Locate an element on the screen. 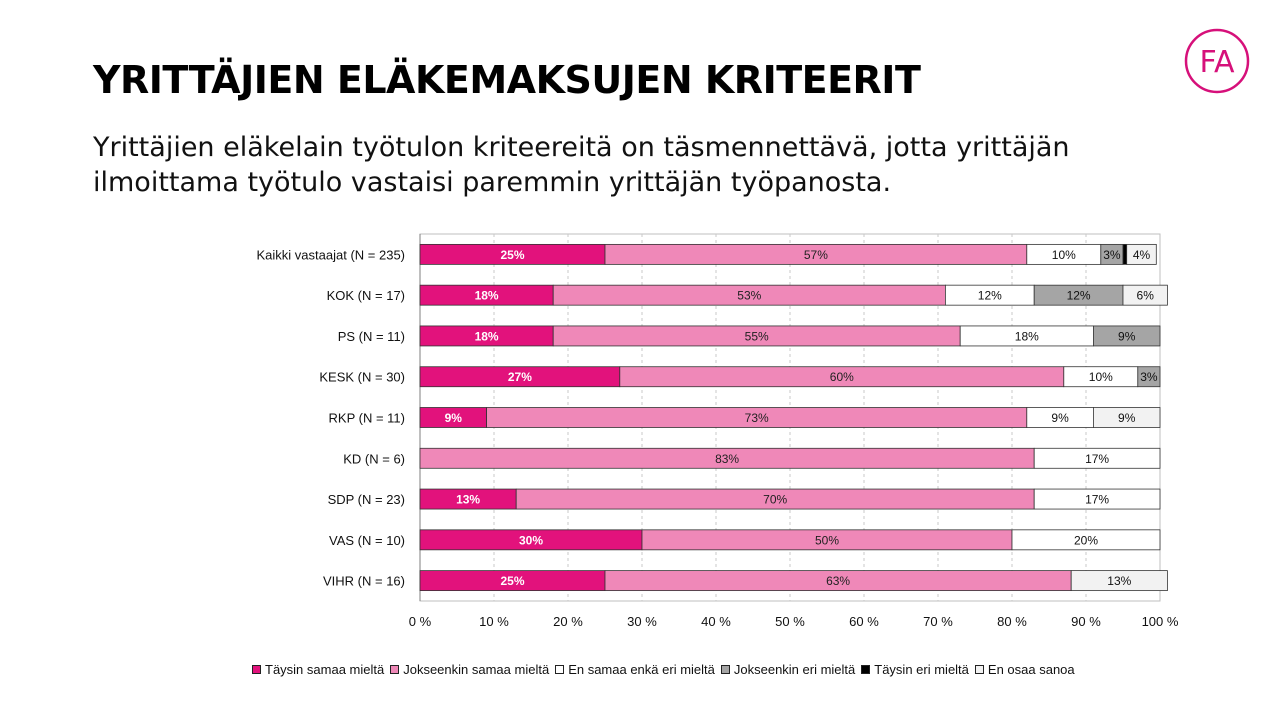 This screenshot has height=720, width=1280. category-label: VIHR (N = 16) is located at coordinates (364, 581).